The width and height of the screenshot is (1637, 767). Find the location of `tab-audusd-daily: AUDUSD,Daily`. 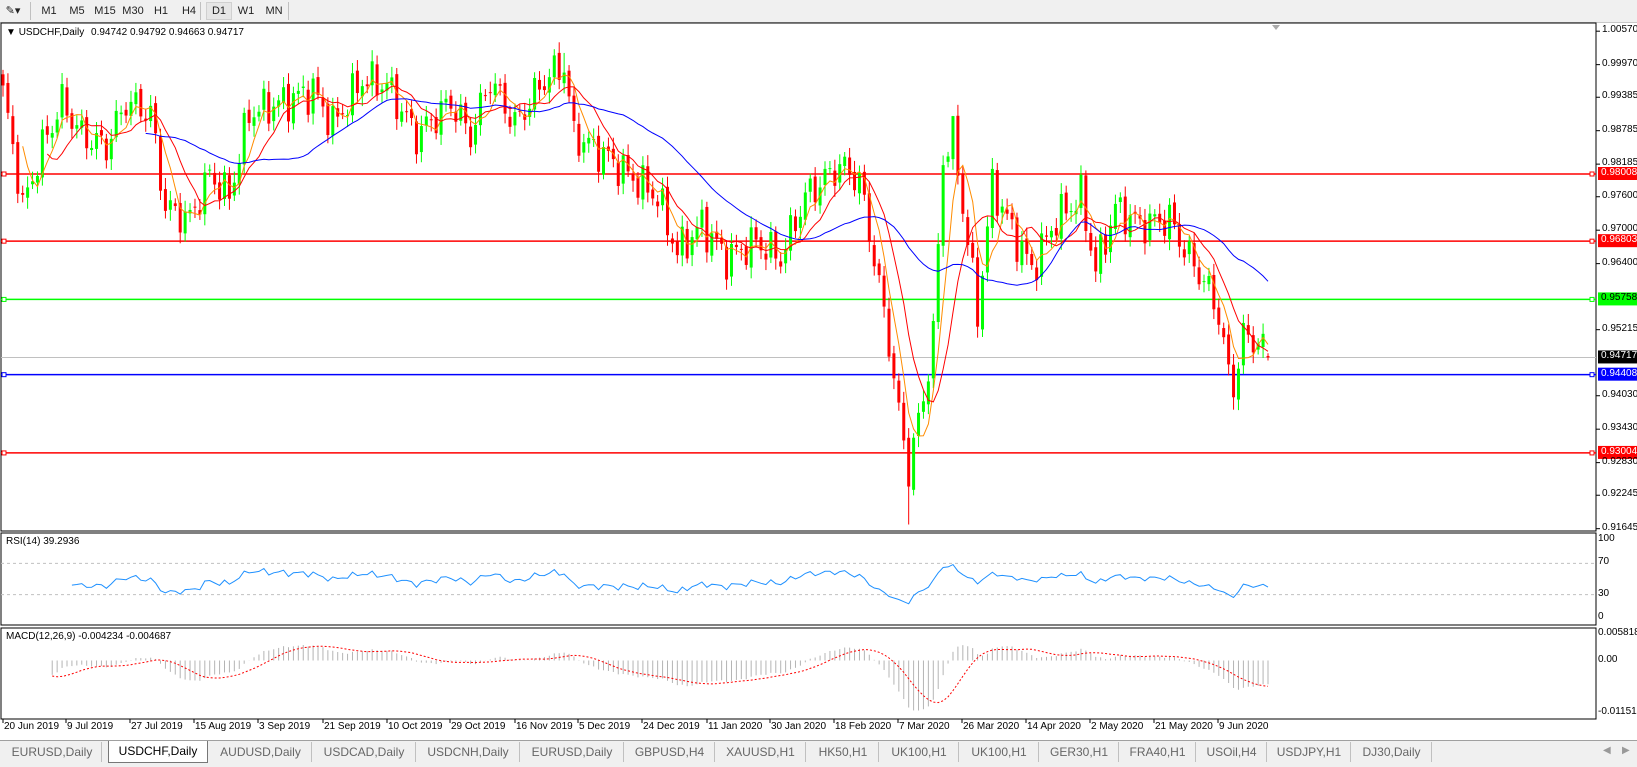

tab-audusd-daily: AUDUSD,Daily is located at coordinates (261, 752).